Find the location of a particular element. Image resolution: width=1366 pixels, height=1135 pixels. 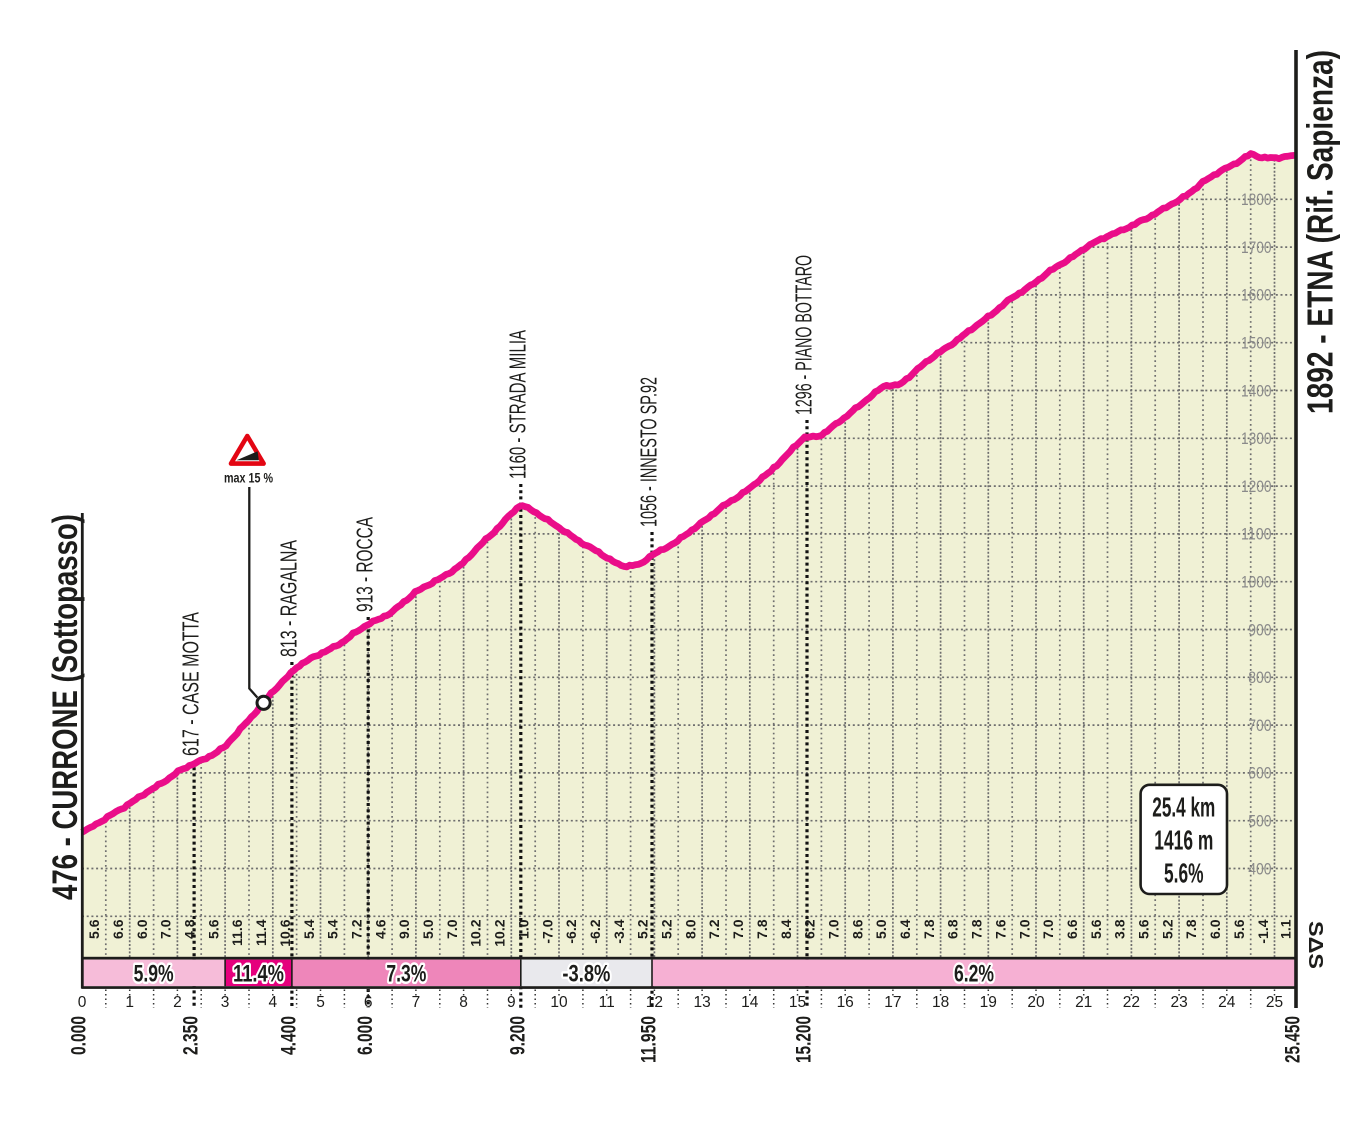

svg-text: 10.6 is located at coordinates (285, 932).